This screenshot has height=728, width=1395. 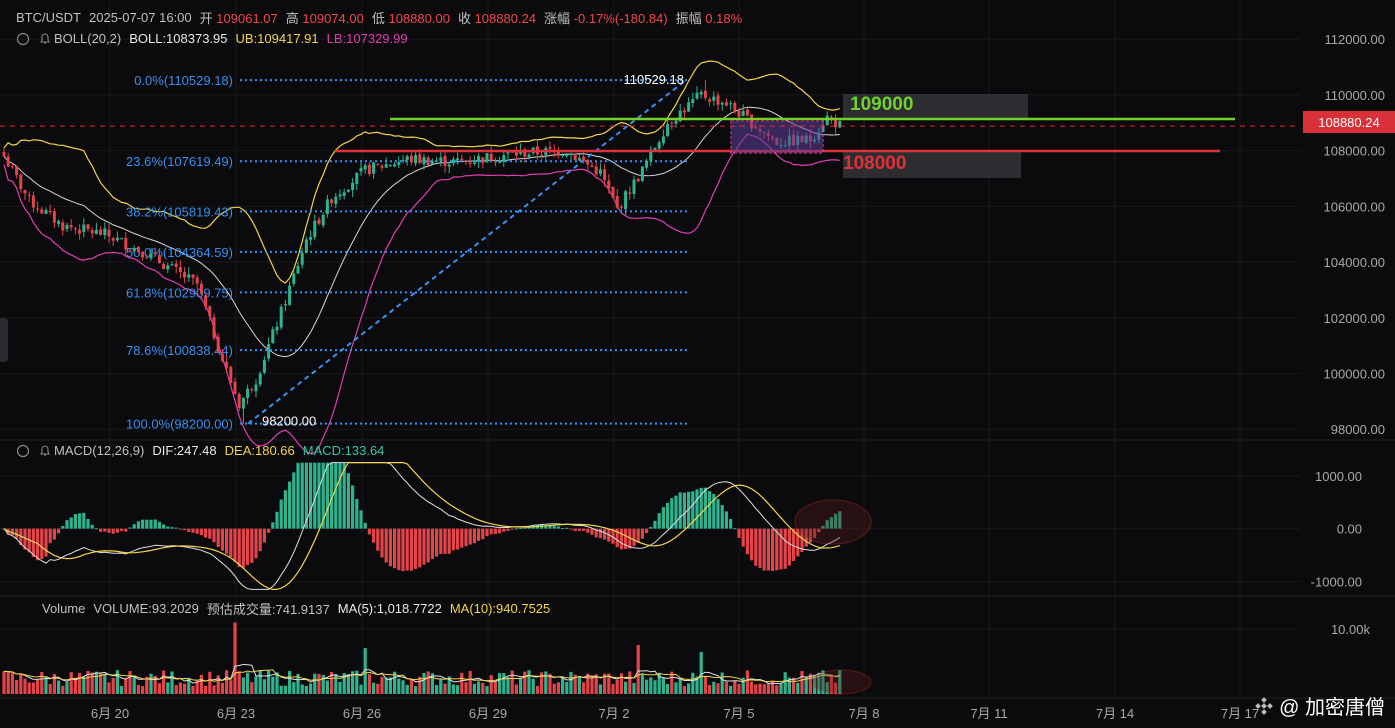 What do you see at coordinates (1351, 629) in the screenshot?
I see `volume-tick-label: 10.00k` at bounding box center [1351, 629].